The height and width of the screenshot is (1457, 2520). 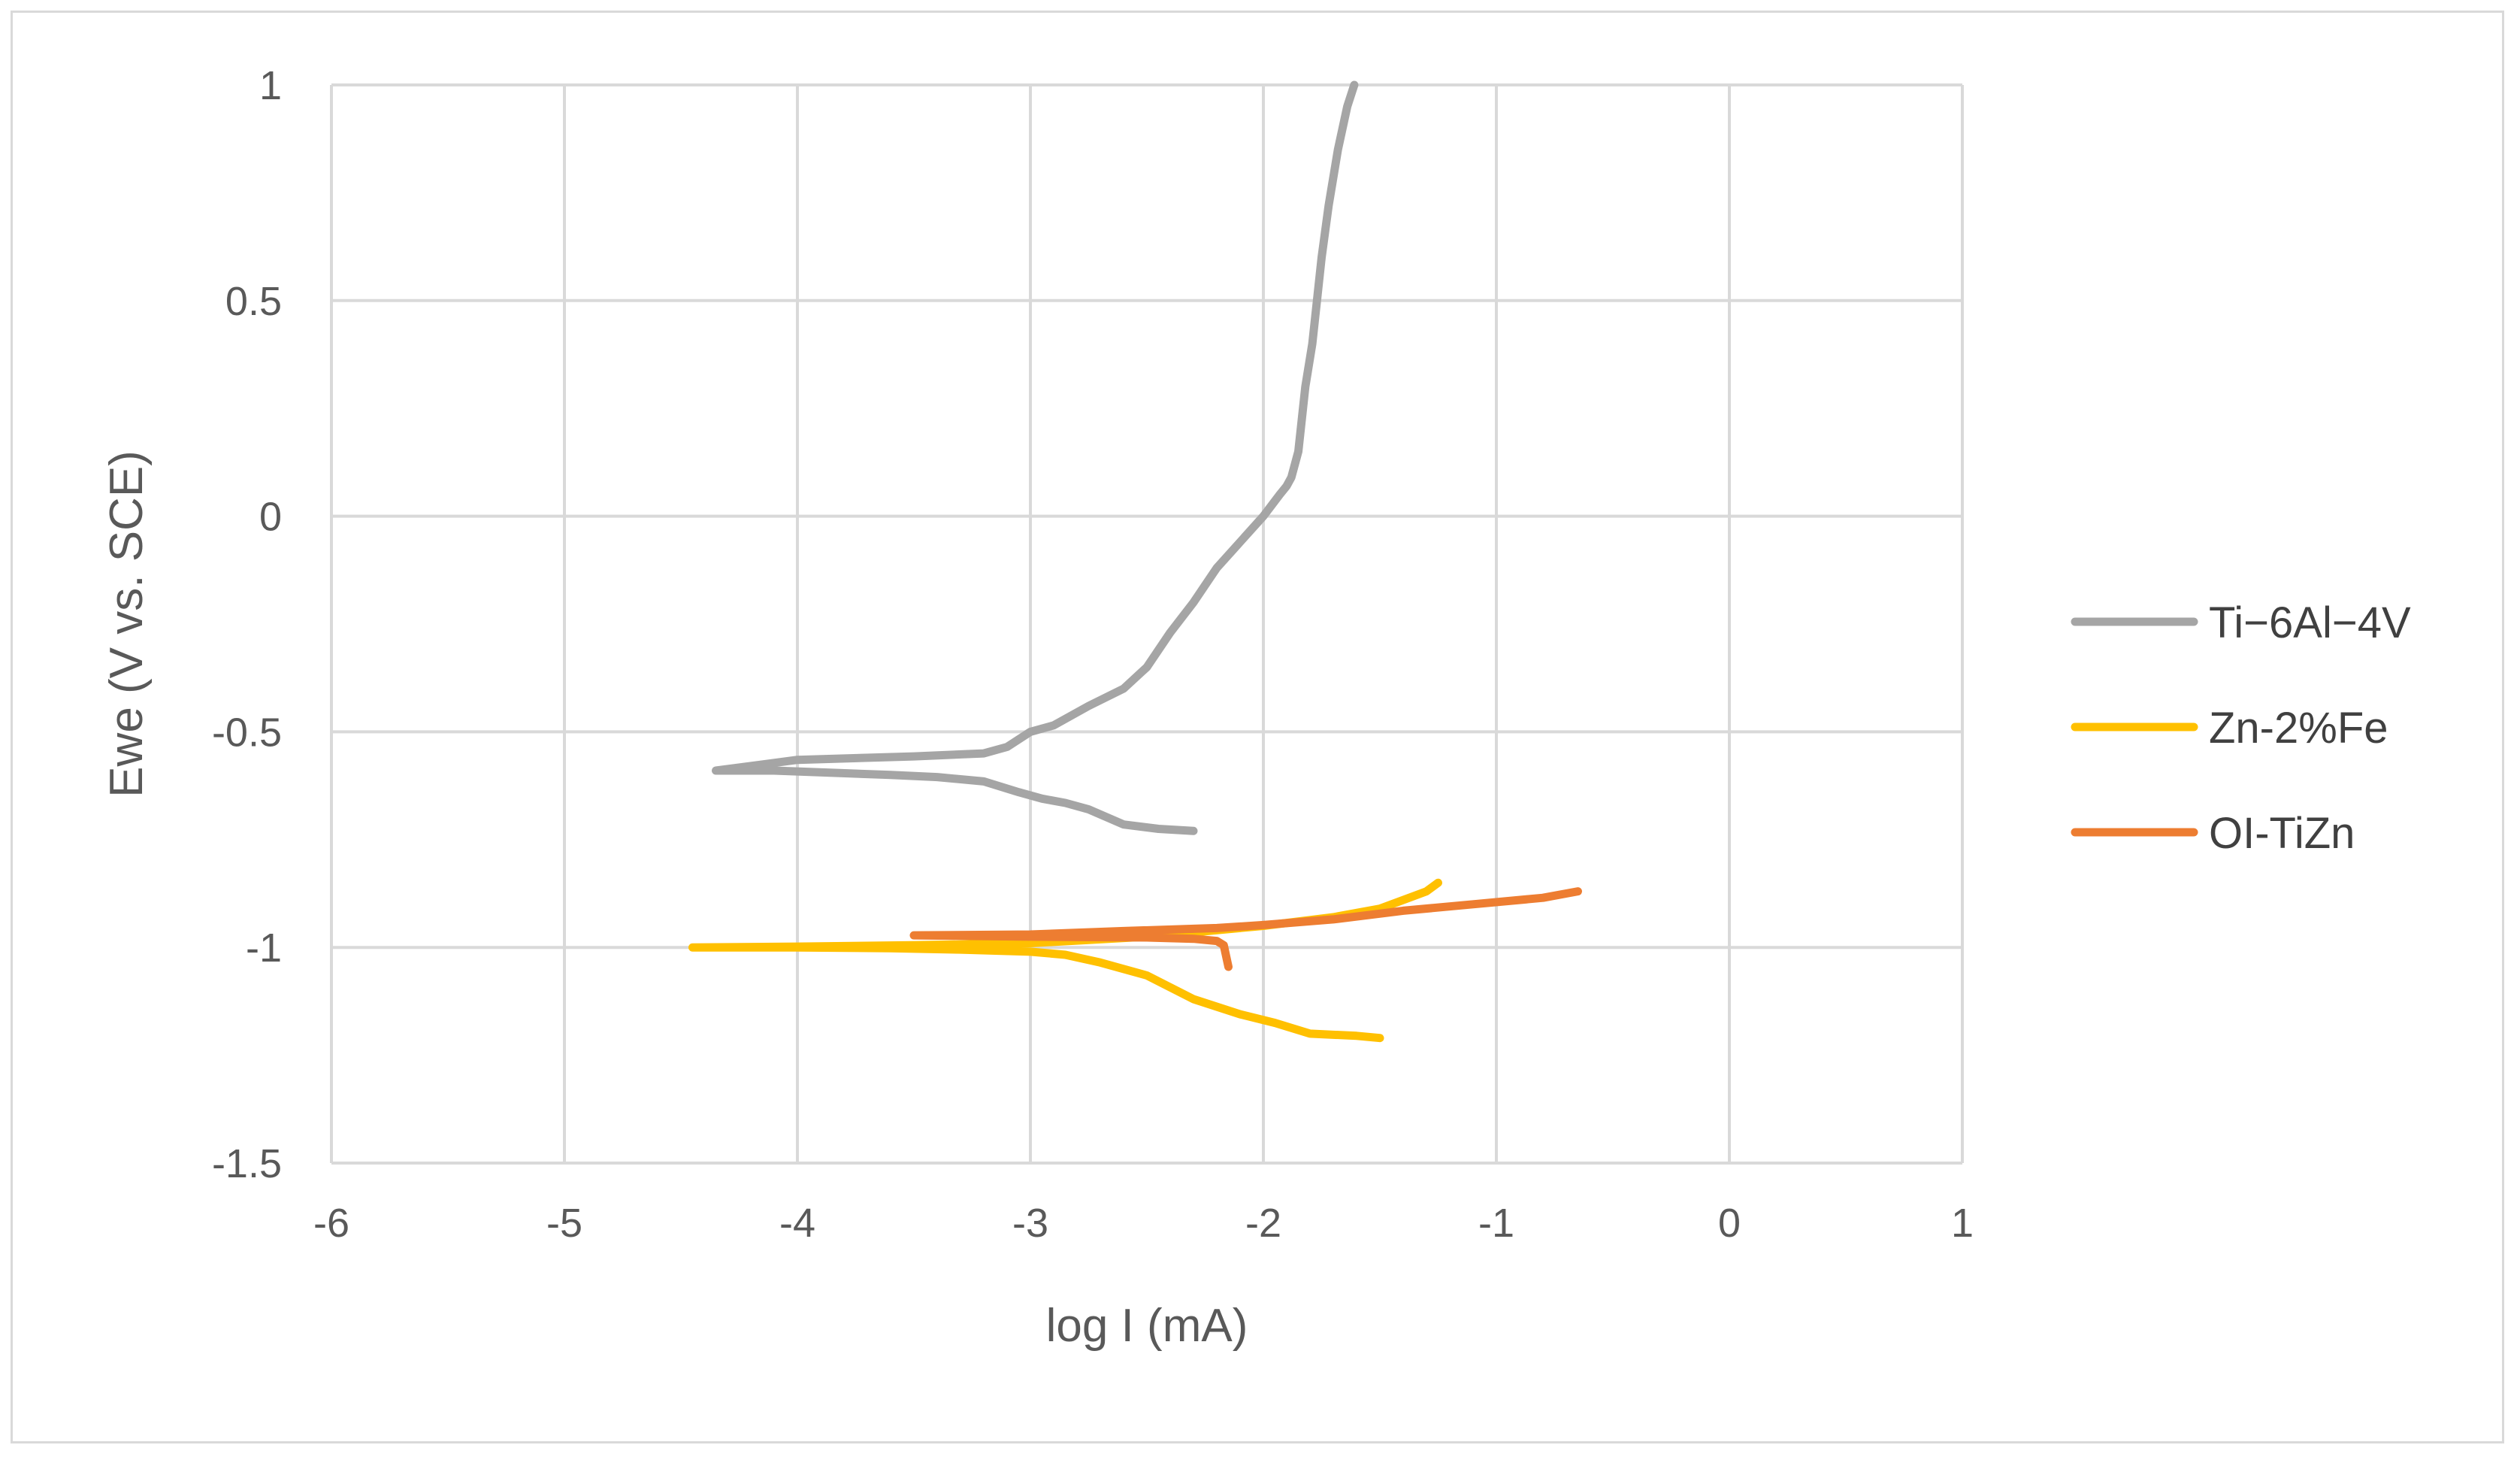 I want to click on y-tick-label: 0.5, so click(x=253, y=301).